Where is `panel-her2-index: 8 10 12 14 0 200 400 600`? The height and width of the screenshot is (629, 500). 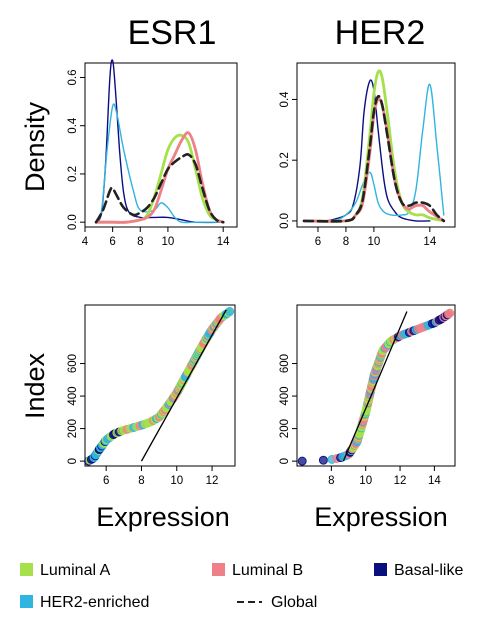
panel-her2-index: 8 10 12 14 0 200 400 600 is located at coordinates (367, 395).